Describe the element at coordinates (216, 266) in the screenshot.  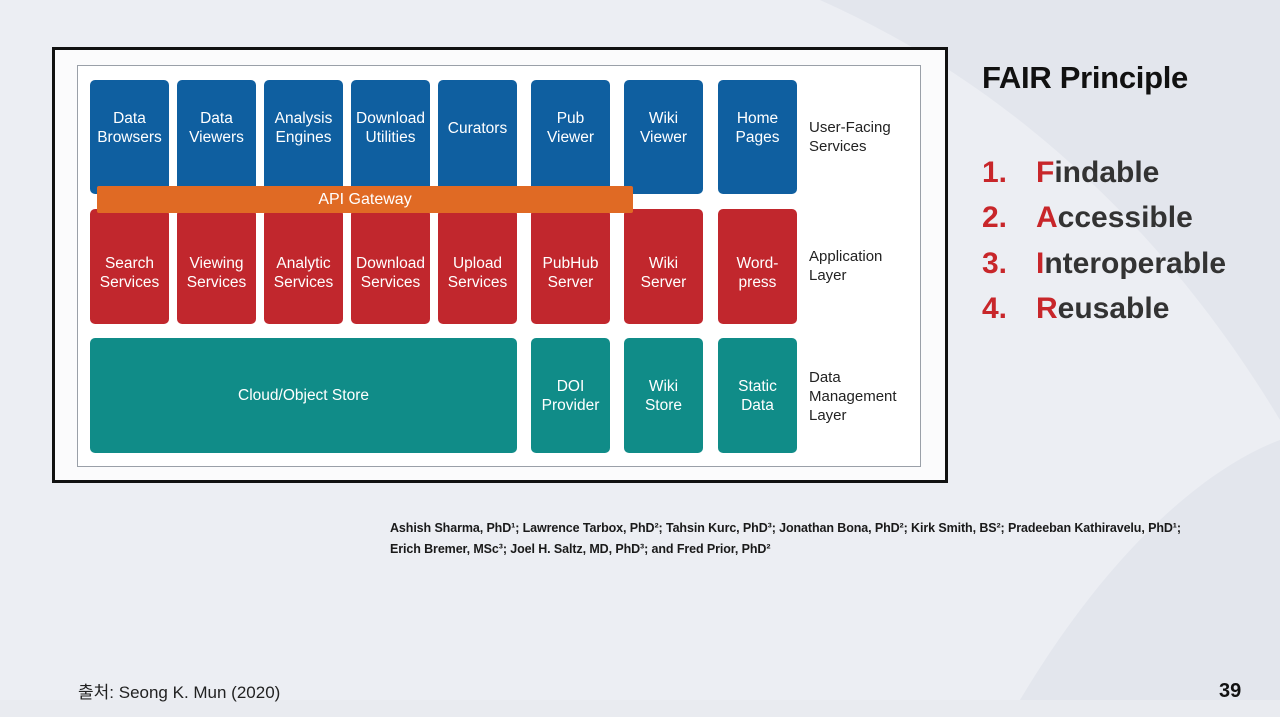
I see `box-viewing-services: Viewing Services` at that location.